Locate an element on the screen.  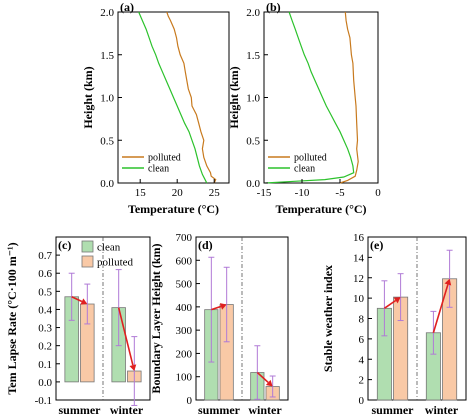
panel-c-ytick-label: 0.5 is located at coordinates (45, 292).